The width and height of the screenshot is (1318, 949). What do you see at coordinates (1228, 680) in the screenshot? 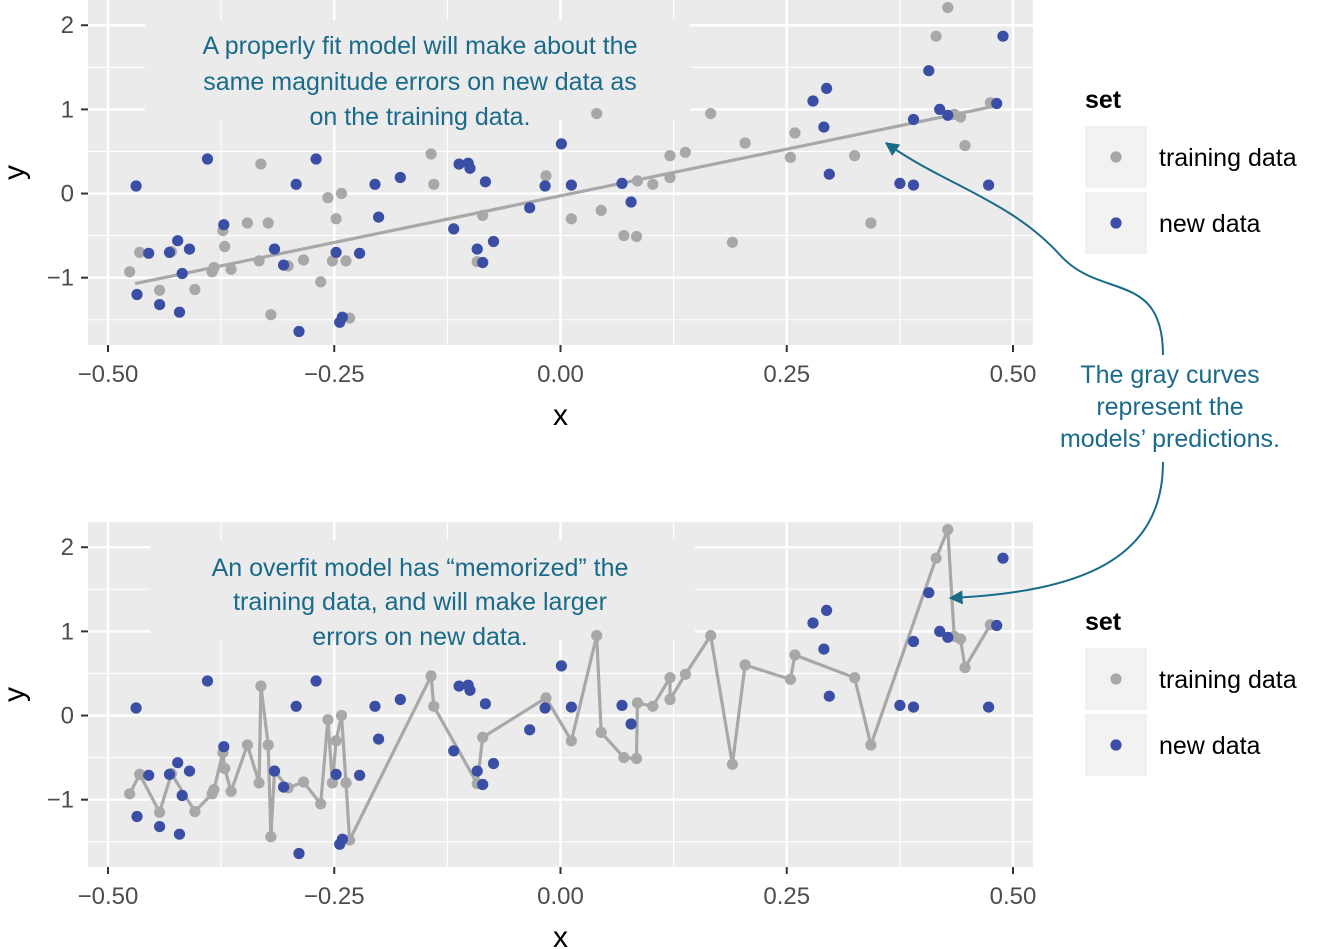
I see `legend-label: training data` at bounding box center [1228, 680].